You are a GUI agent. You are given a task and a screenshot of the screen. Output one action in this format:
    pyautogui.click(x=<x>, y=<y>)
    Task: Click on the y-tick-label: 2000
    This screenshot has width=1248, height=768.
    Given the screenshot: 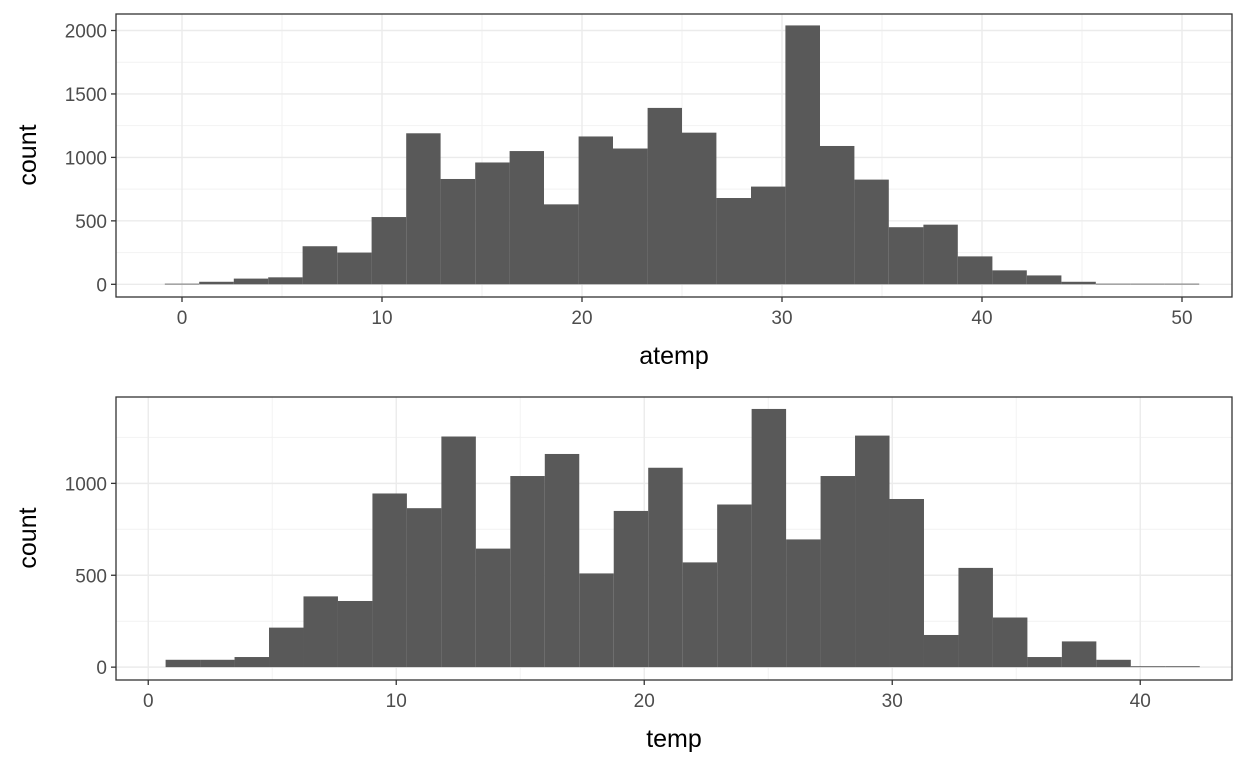 What is the action you would take?
    pyautogui.click(x=86, y=31)
    